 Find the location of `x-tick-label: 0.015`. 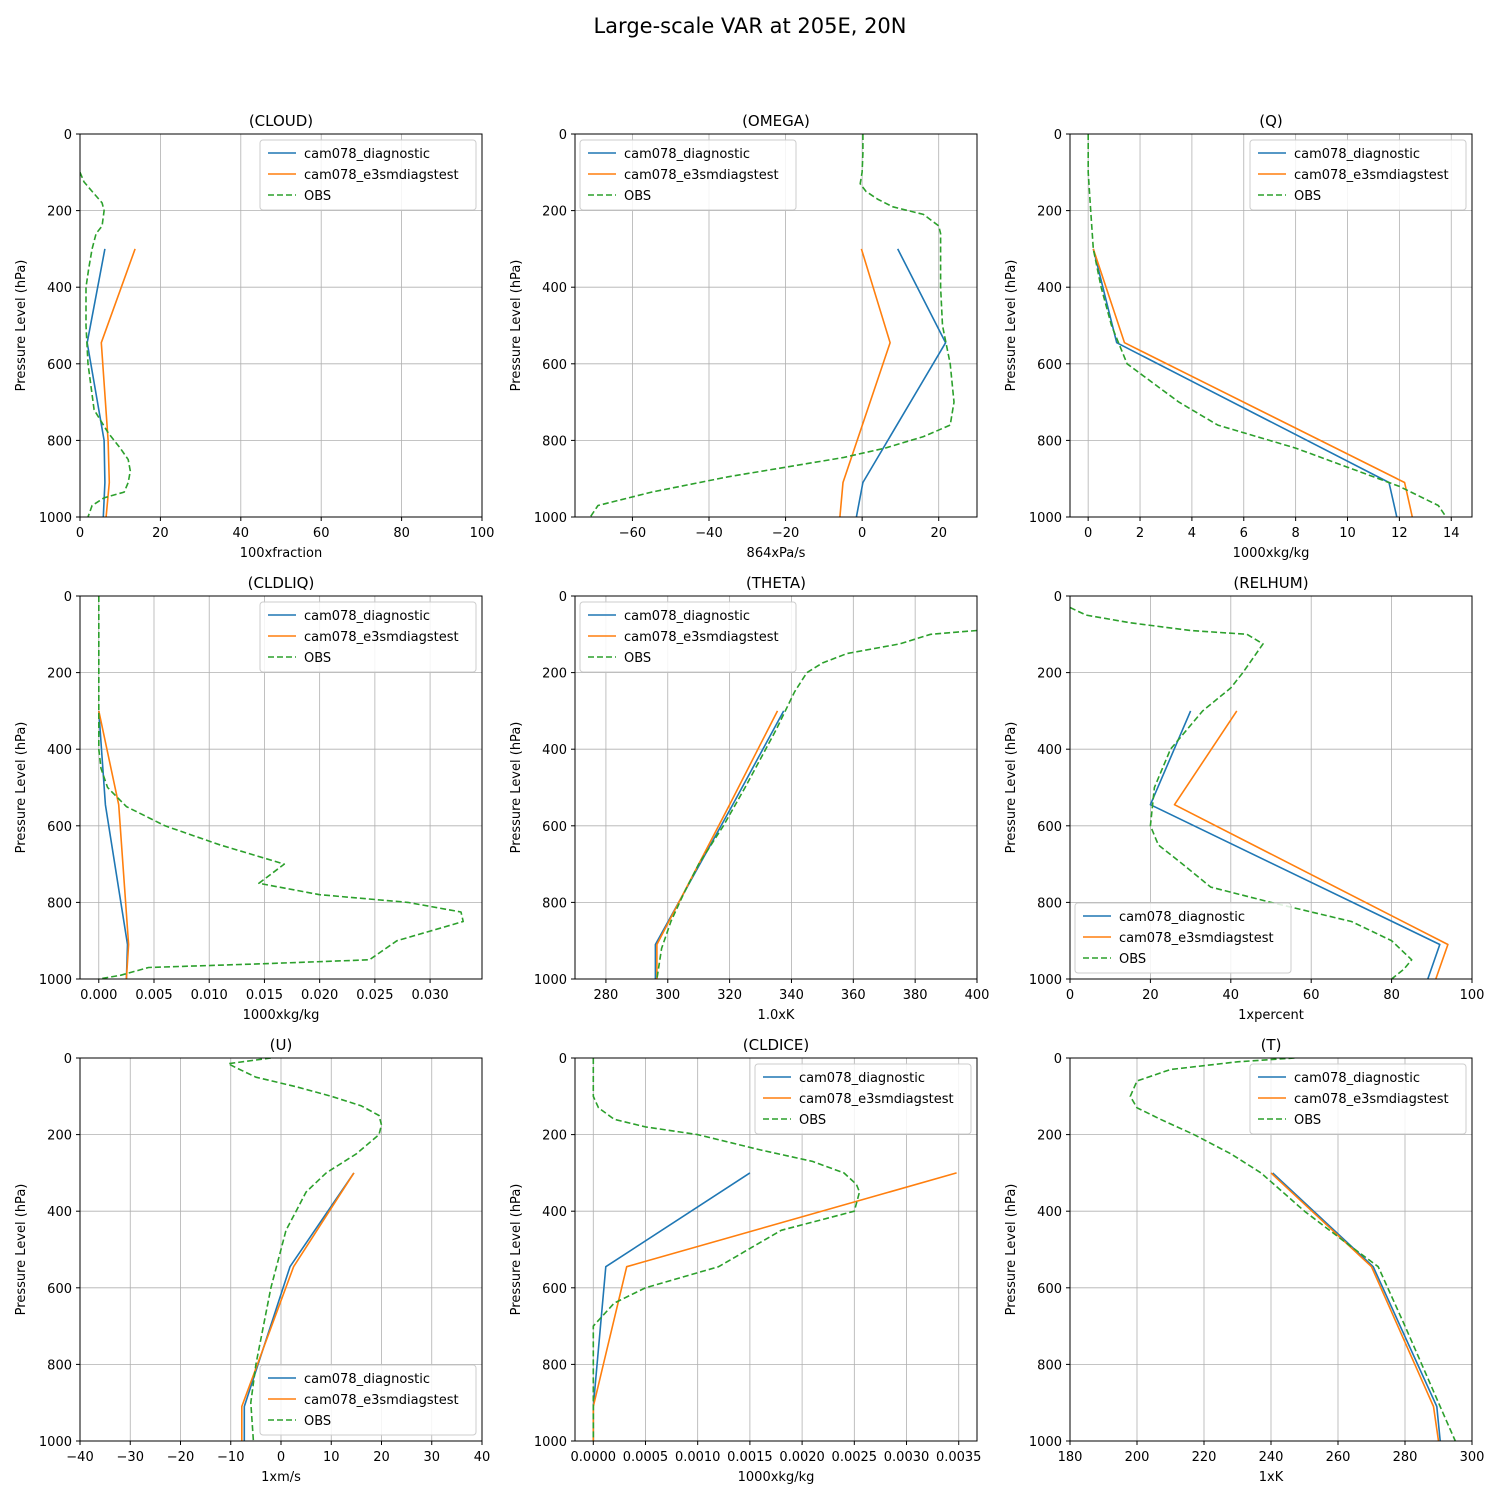

x-tick-label: 0.015 is located at coordinates (264, 995).